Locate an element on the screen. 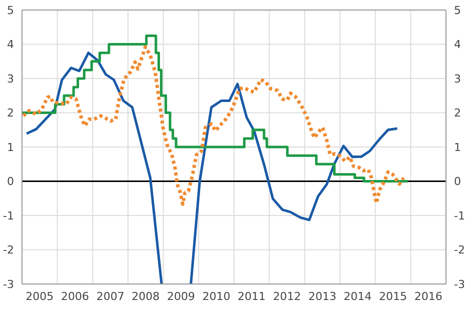  y2-tick-label: 2 is located at coordinates (457, 113).